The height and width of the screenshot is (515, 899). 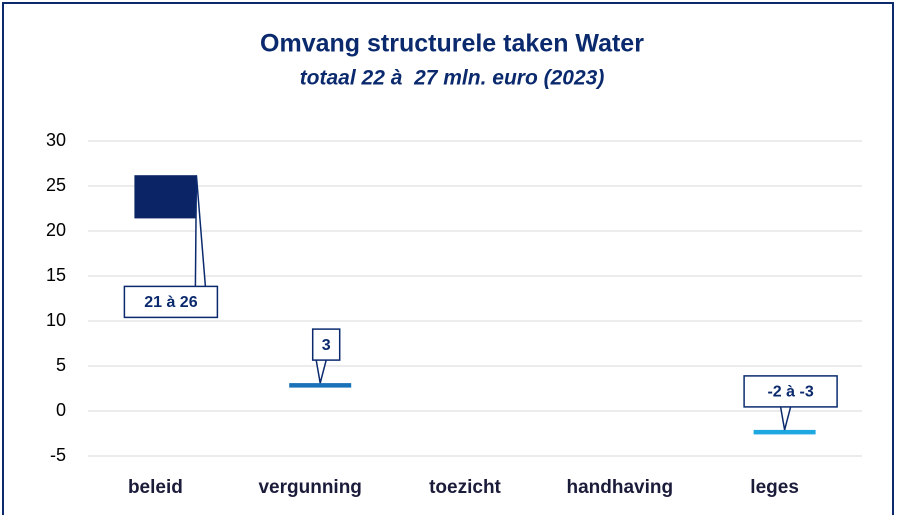 What do you see at coordinates (452, 44) in the screenshot?
I see `chart-title: Omvang structurele taken Water` at bounding box center [452, 44].